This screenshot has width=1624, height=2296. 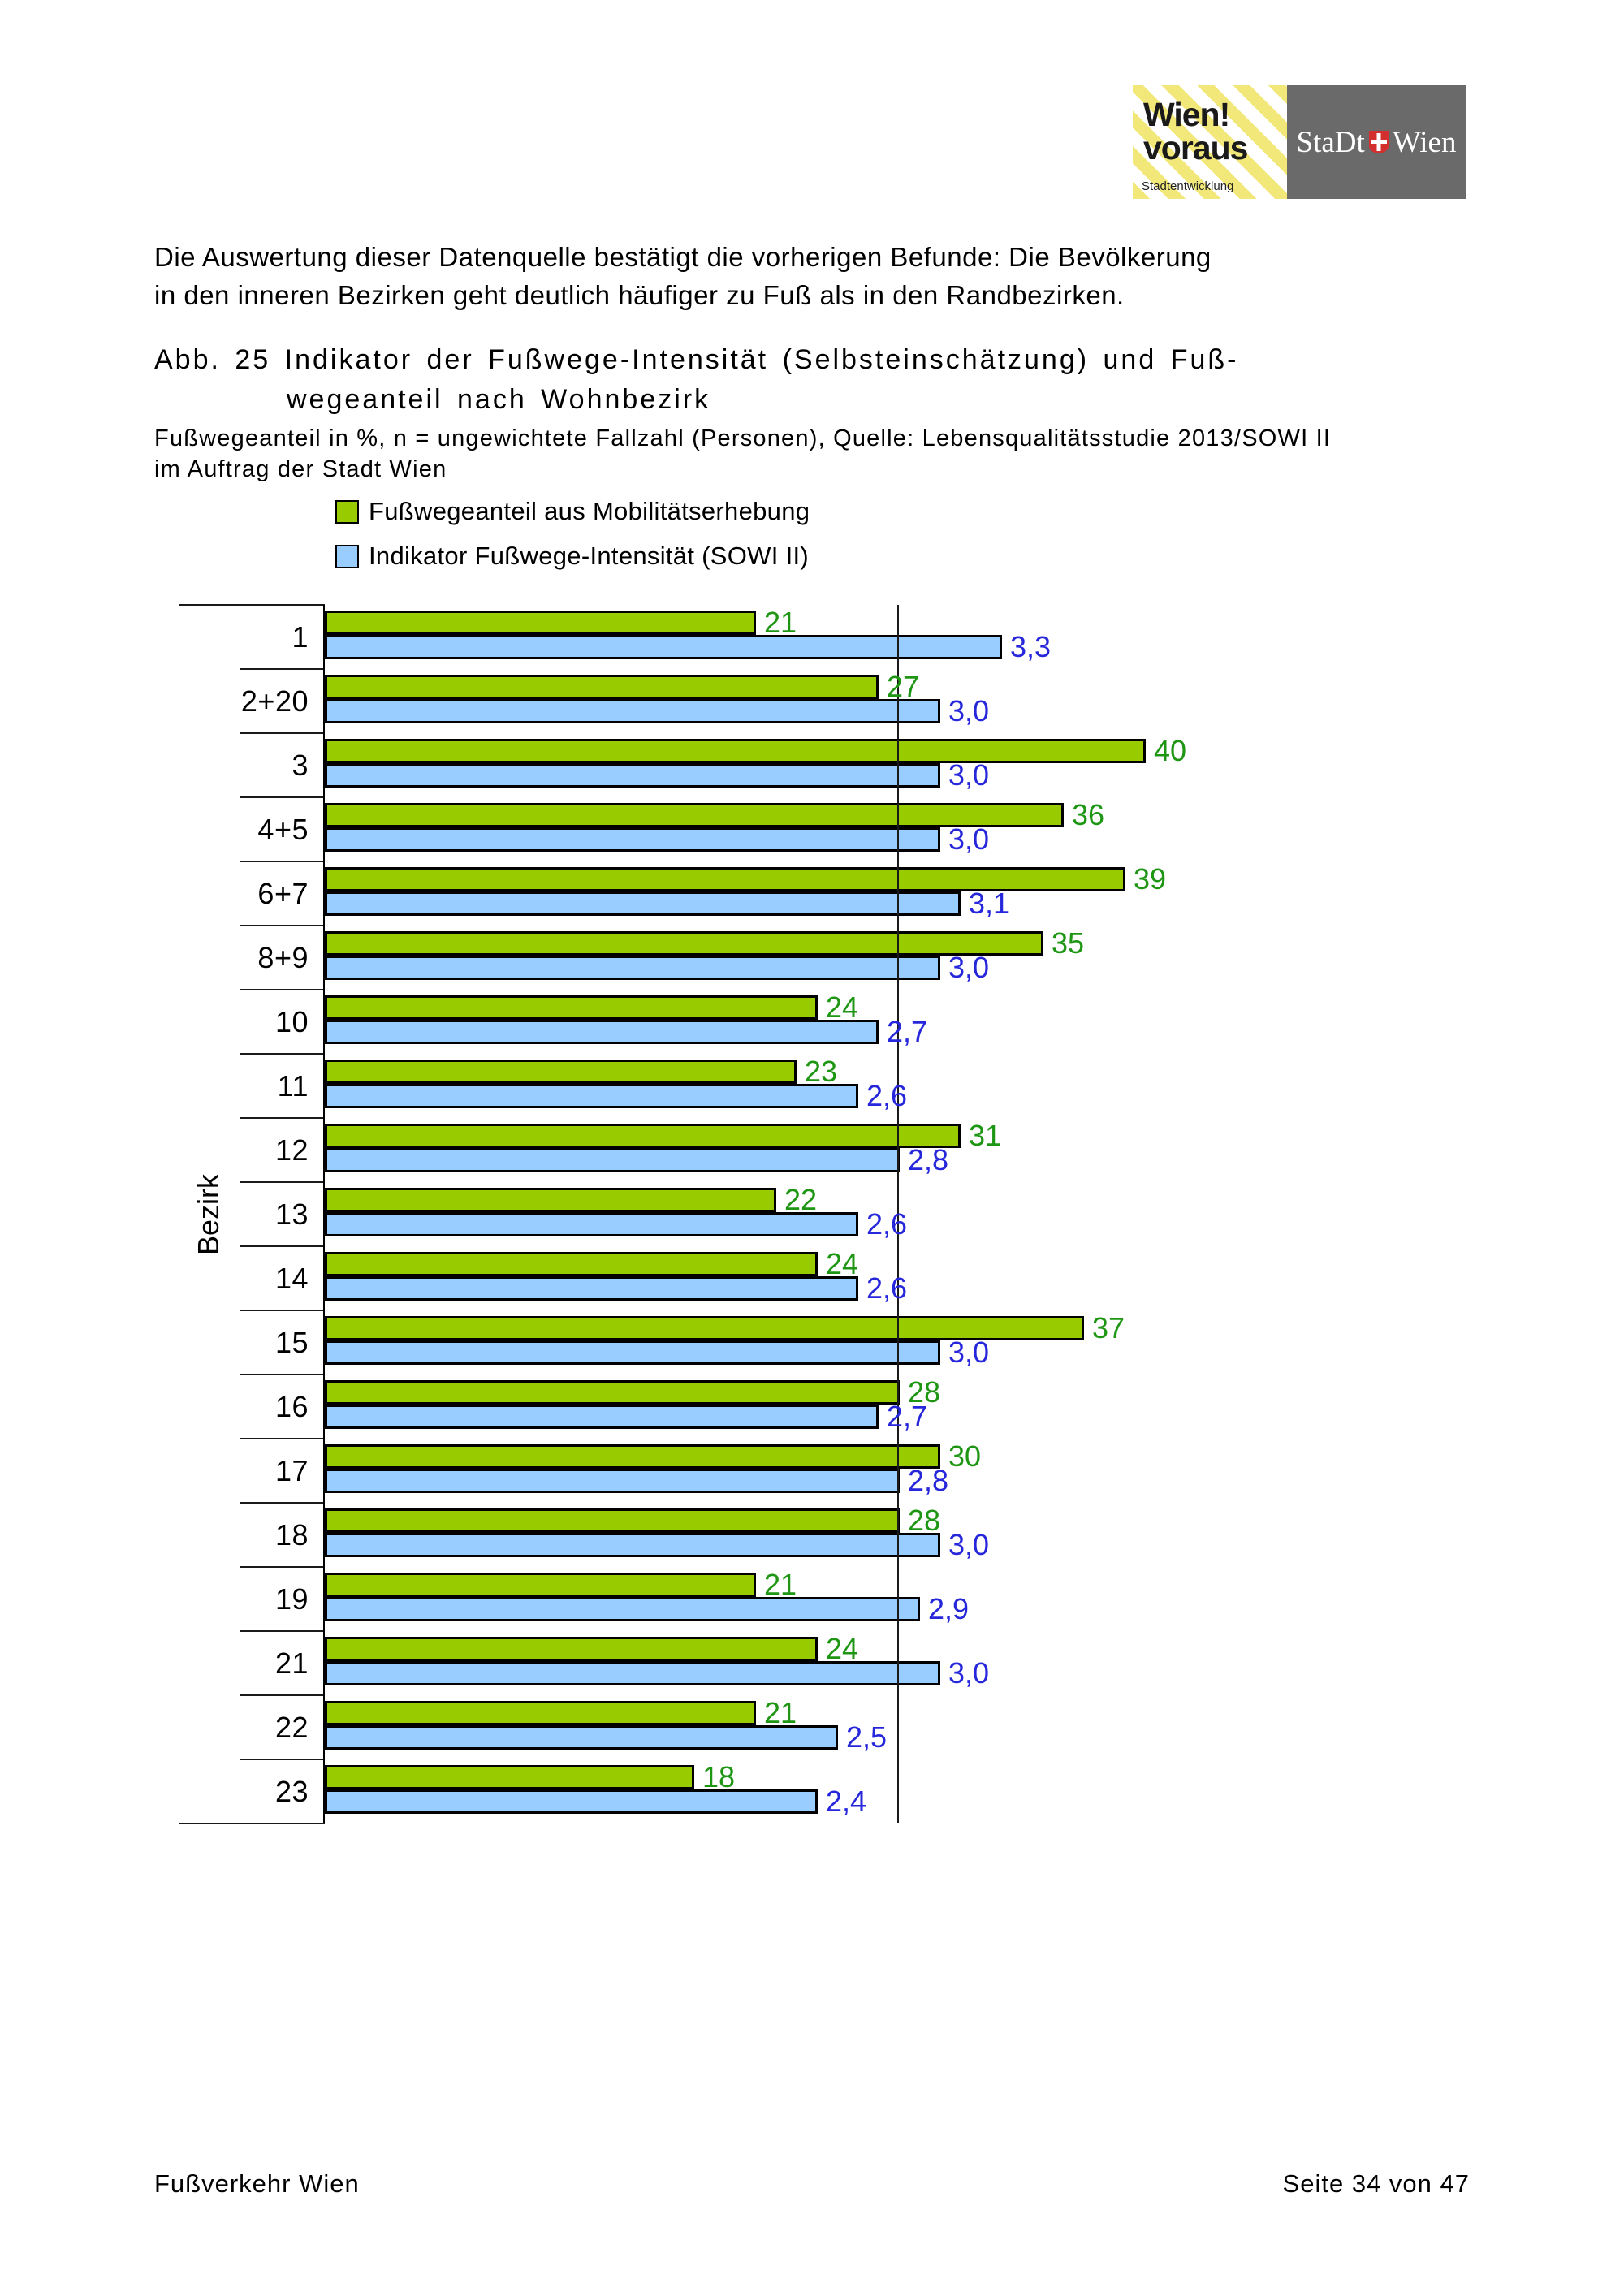 I want to click on blue-bar-value-label: 2,7, so click(x=908, y=1031).